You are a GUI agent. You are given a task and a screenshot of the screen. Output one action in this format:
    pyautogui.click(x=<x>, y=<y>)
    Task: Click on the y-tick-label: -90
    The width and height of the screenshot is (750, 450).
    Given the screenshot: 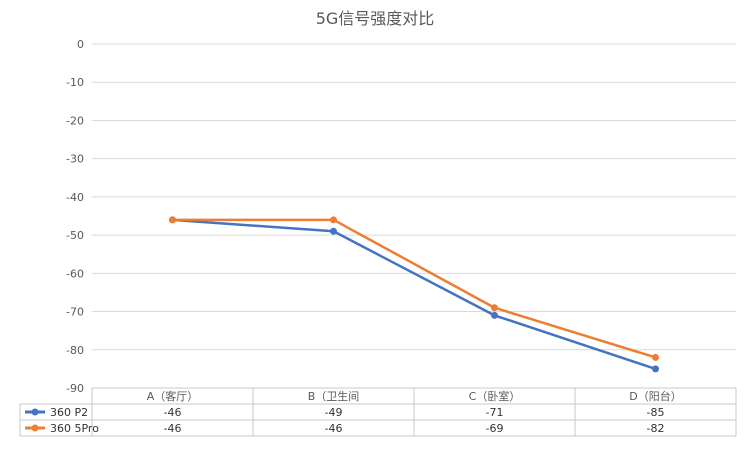 What is the action you would take?
    pyautogui.click(x=75, y=388)
    